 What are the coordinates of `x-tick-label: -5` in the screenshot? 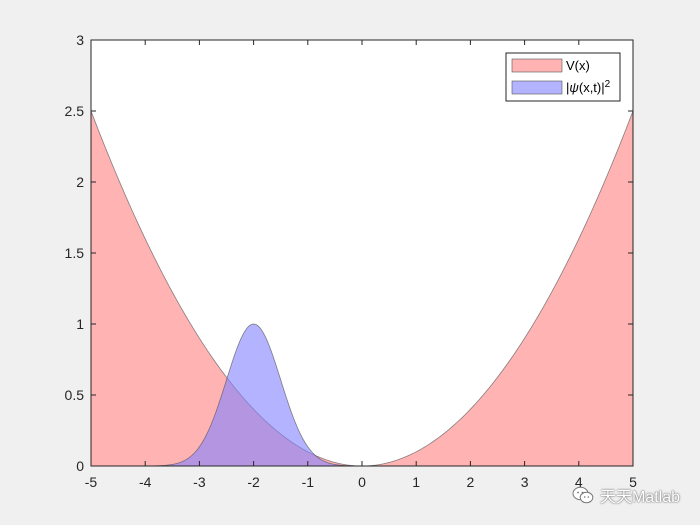 It's located at (91, 482).